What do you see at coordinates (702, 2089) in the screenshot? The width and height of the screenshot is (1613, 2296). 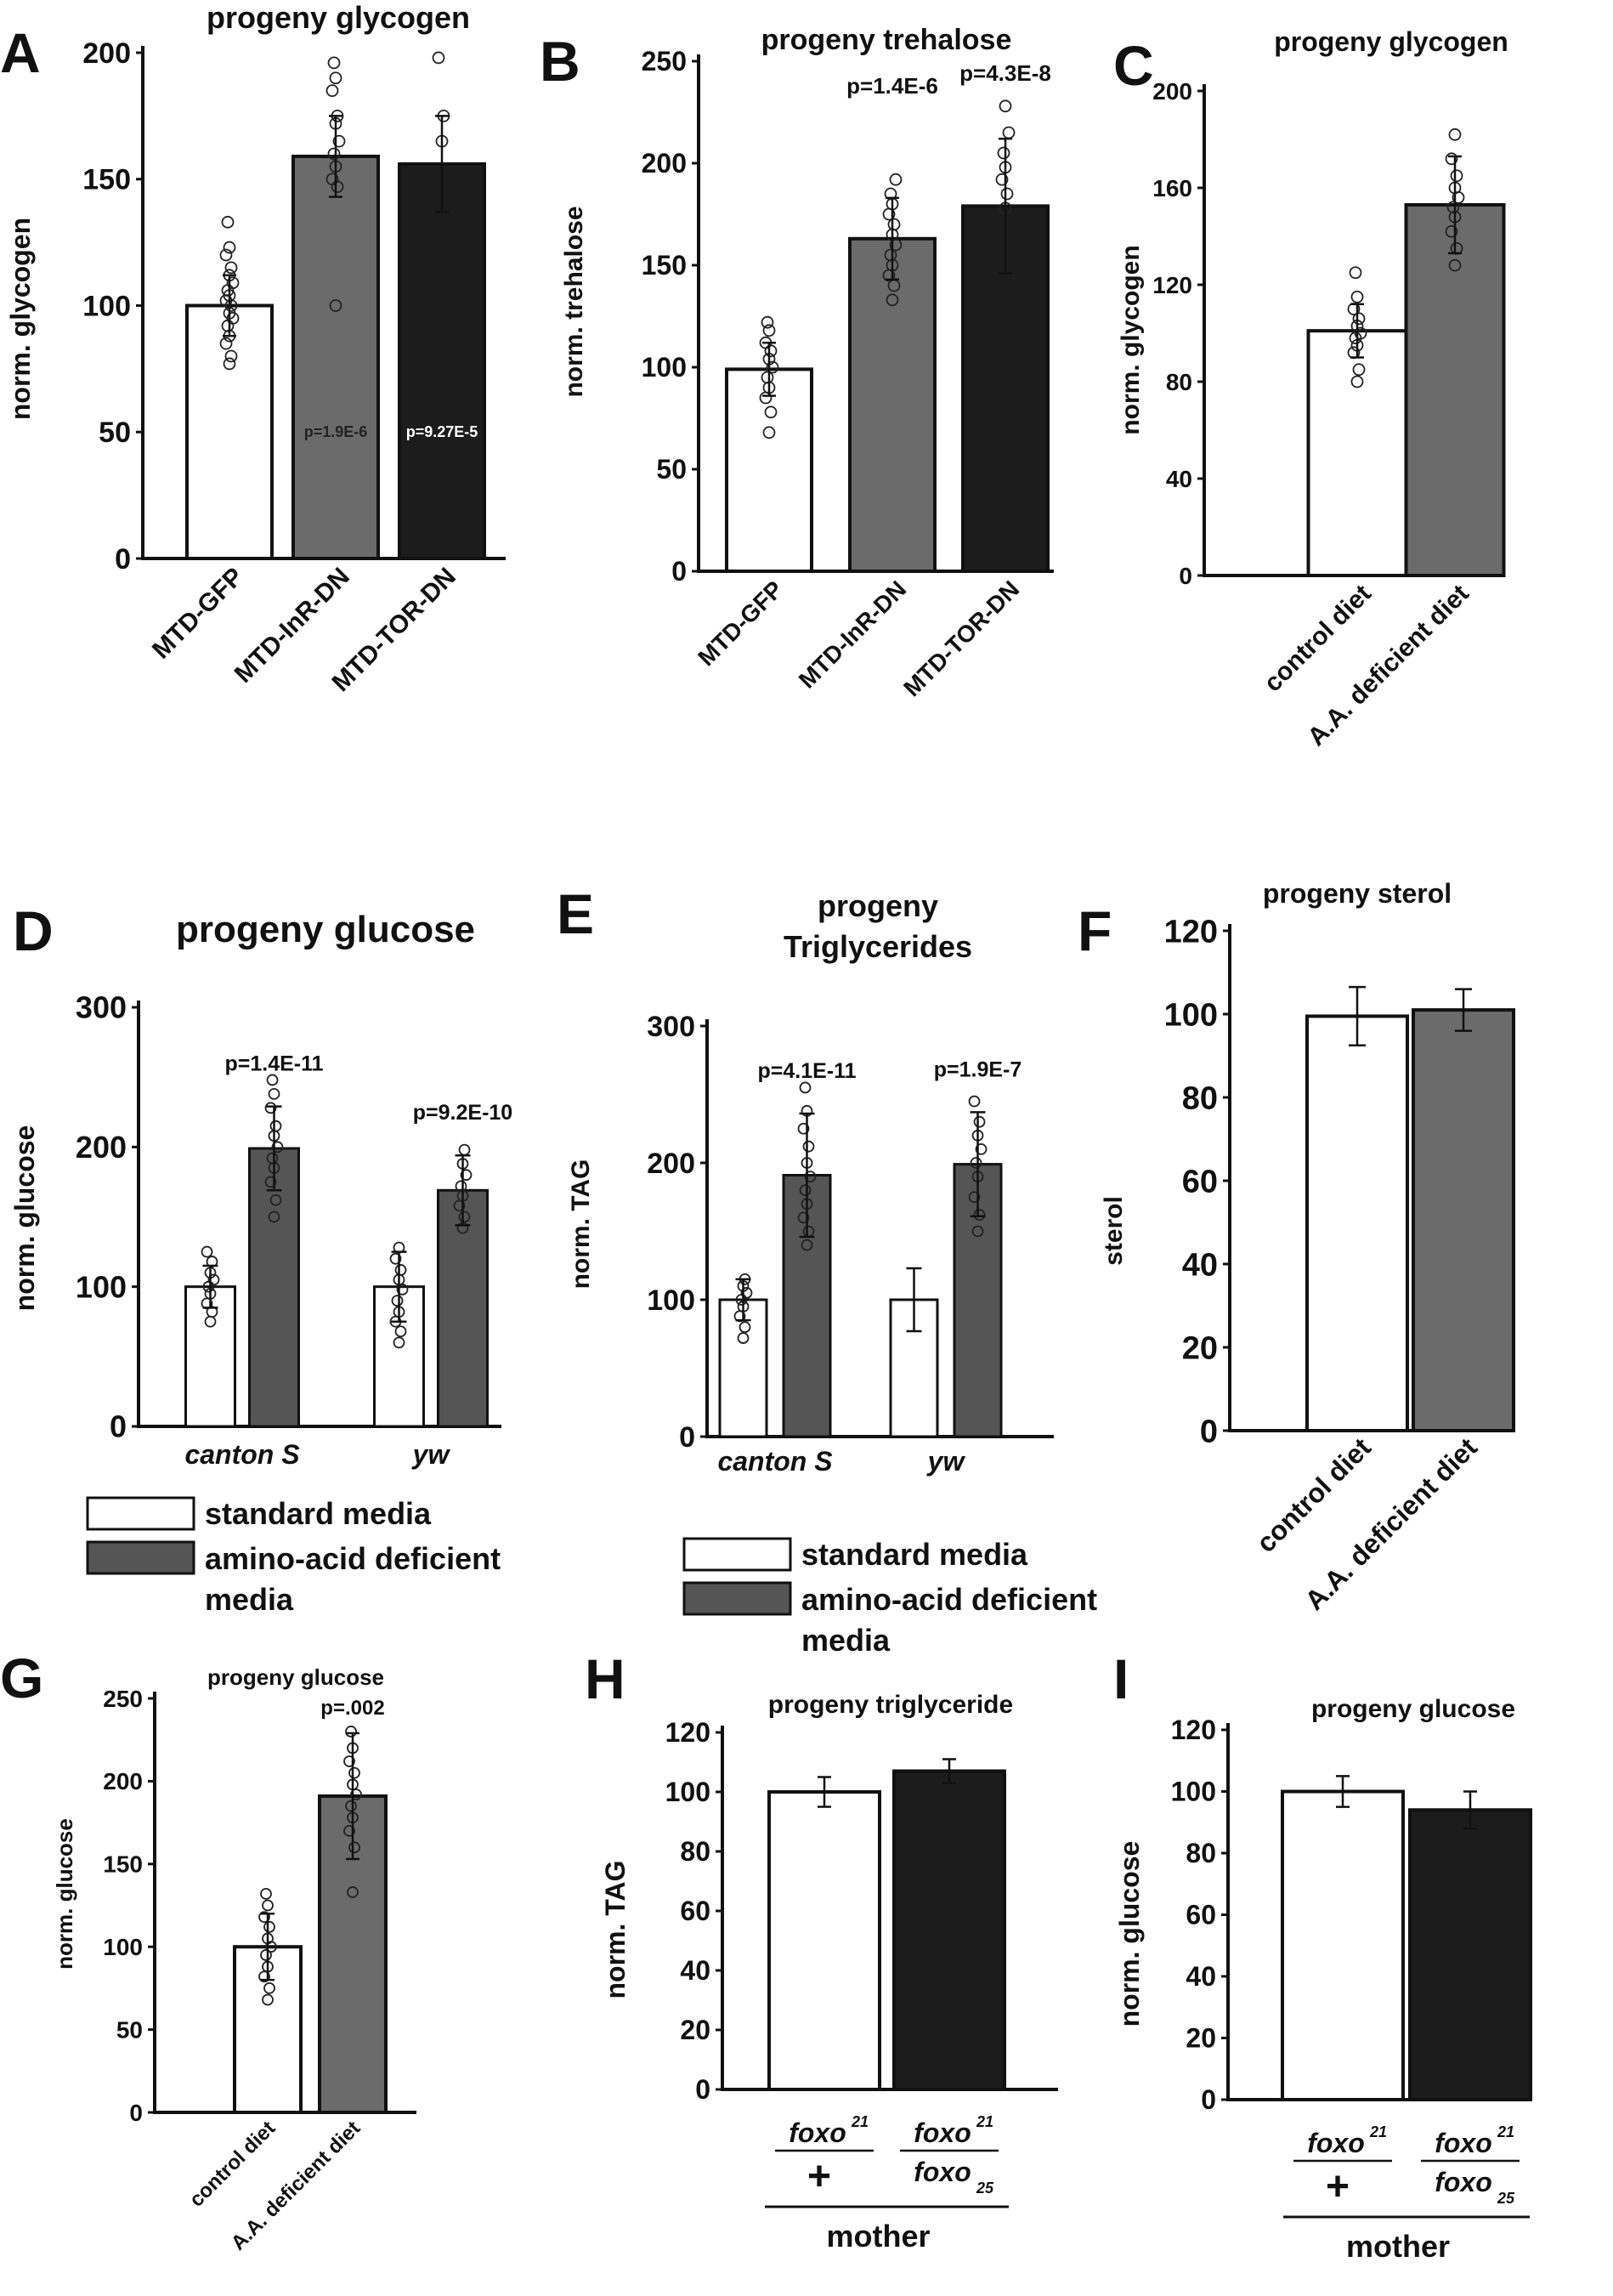 I see `y-tick-label-H-0: 0` at bounding box center [702, 2089].